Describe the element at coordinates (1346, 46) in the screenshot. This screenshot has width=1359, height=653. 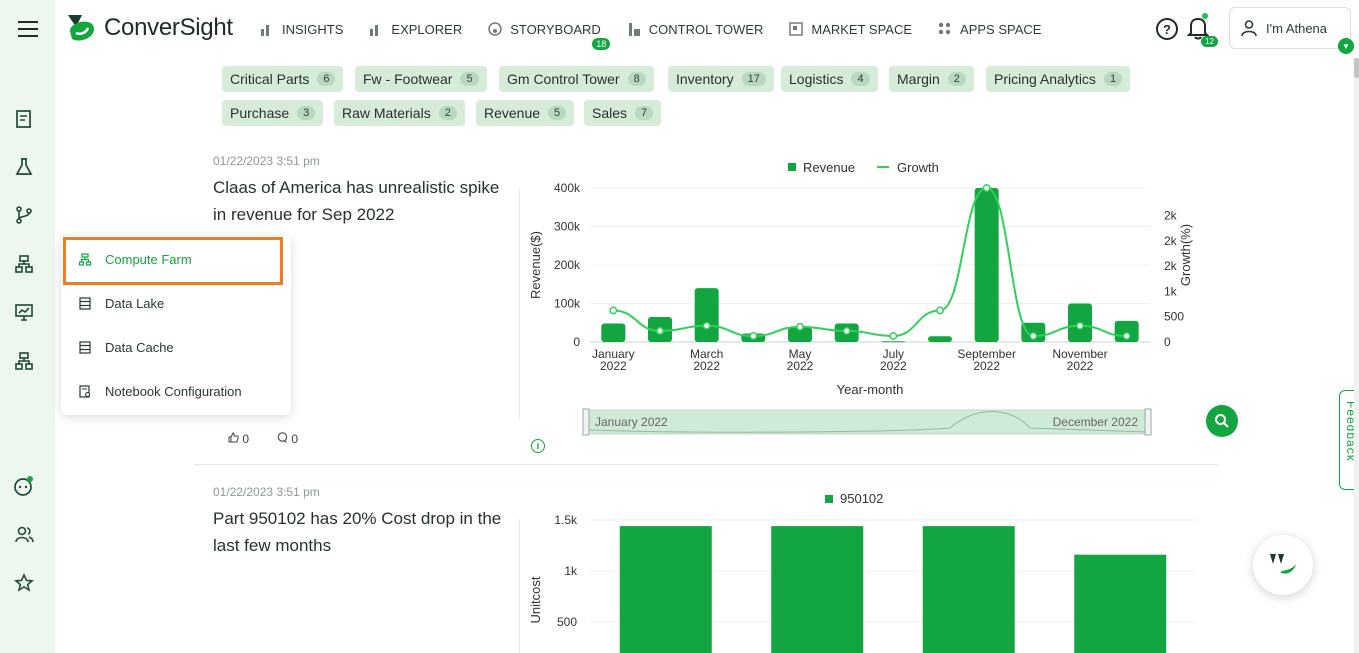
I see `chevron-down-icon: ▼` at that location.